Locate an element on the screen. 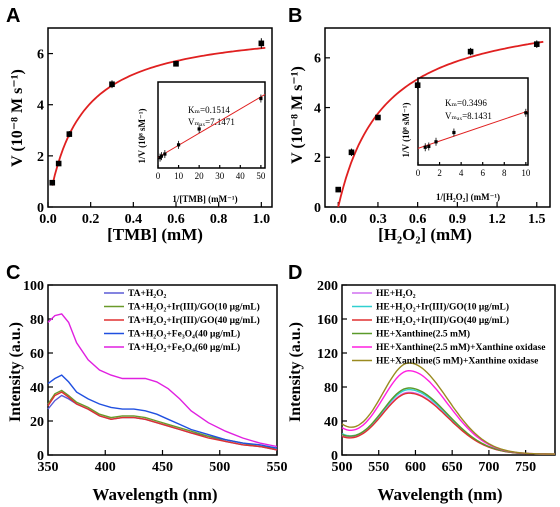 The width and height of the screenshot is (560, 507). panel-d-xlabel: Wavelength (nm) is located at coordinates (439, 494).